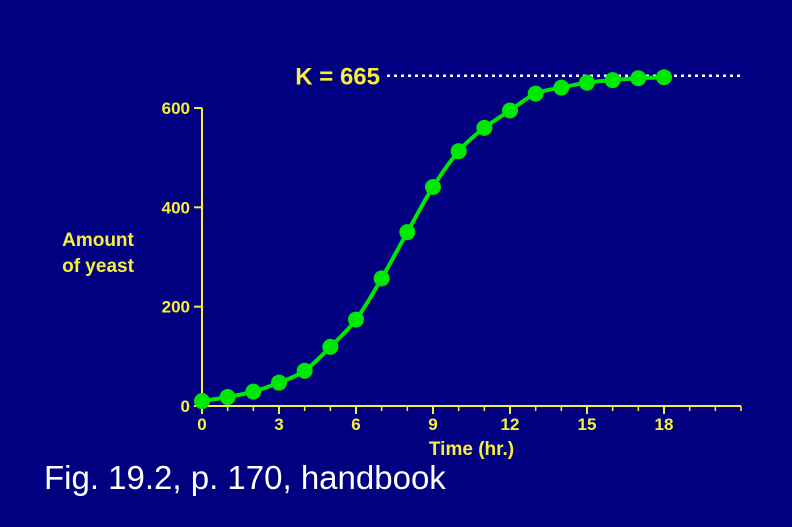 This screenshot has width=792, height=527. What do you see at coordinates (98, 240) in the screenshot?
I see `y-axis-title-line-1: Amount` at bounding box center [98, 240].